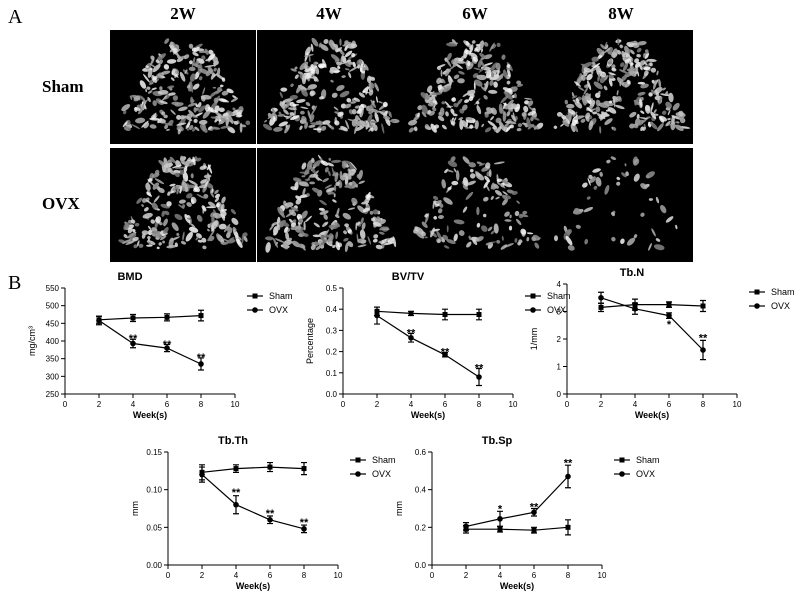  Describe the element at coordinates (53, 376) in the screenshot. I see `y-tick-label: 300` at that location.